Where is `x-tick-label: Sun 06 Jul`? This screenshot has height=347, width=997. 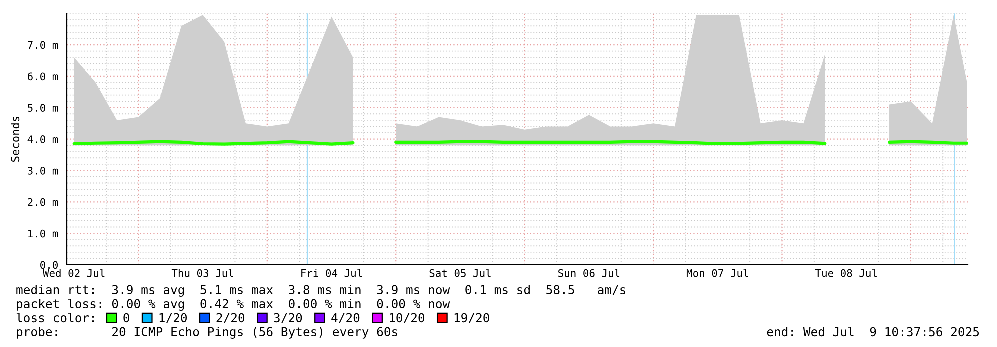
x-tick-label: Sun 06 Jul is located at coordinates (589, 273).